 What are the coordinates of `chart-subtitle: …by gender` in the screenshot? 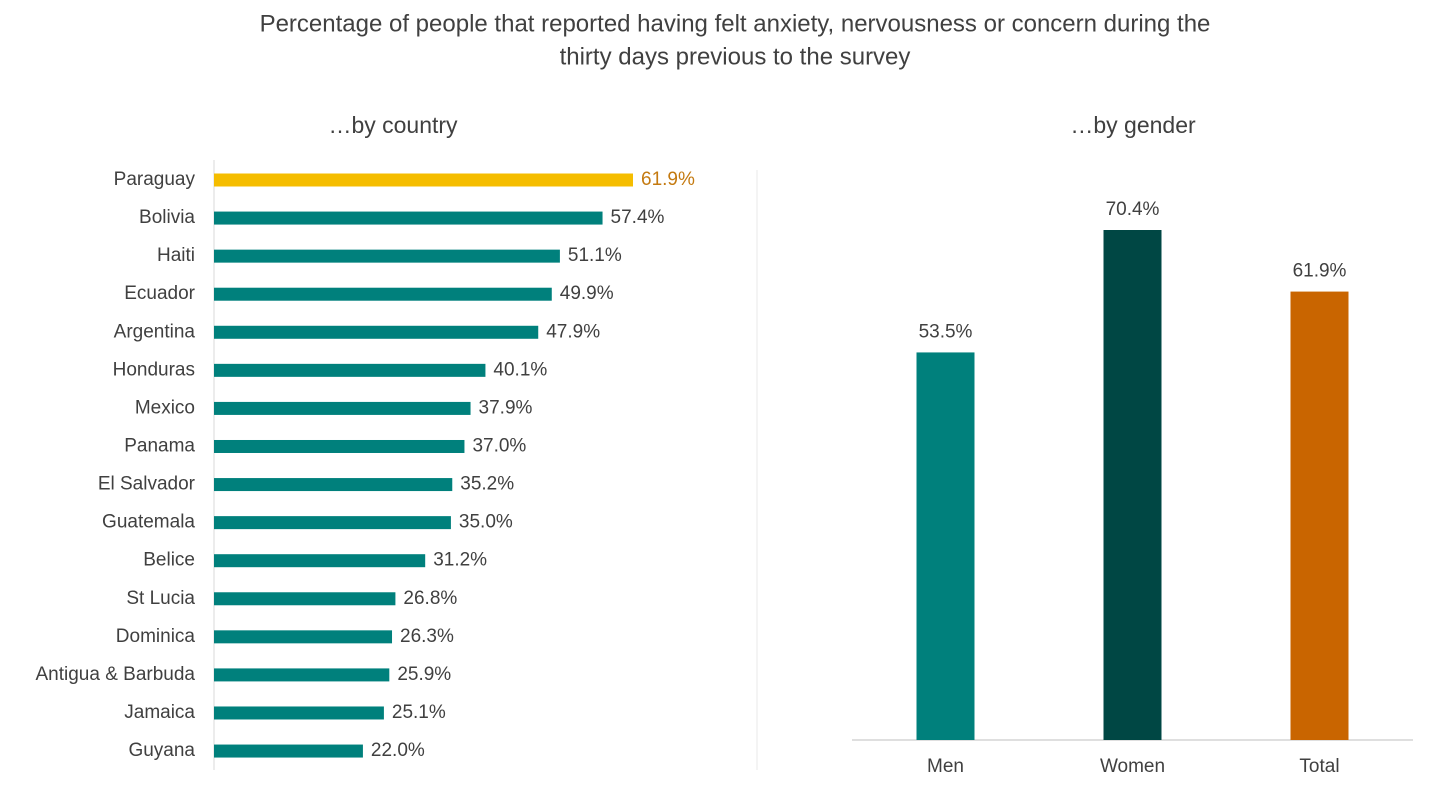 It's located at (1133, 125).